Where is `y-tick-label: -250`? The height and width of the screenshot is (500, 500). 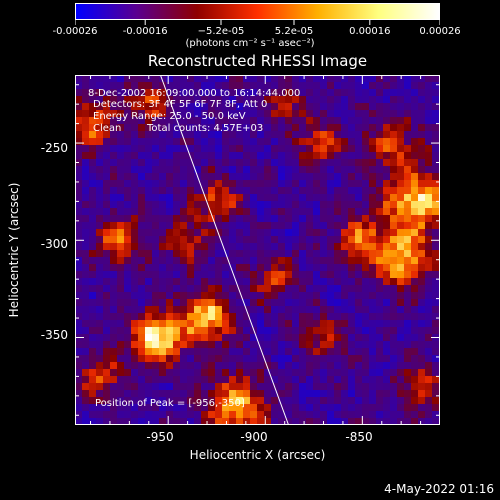 y-tick-label: -250 is located at coordinates (54, 148).